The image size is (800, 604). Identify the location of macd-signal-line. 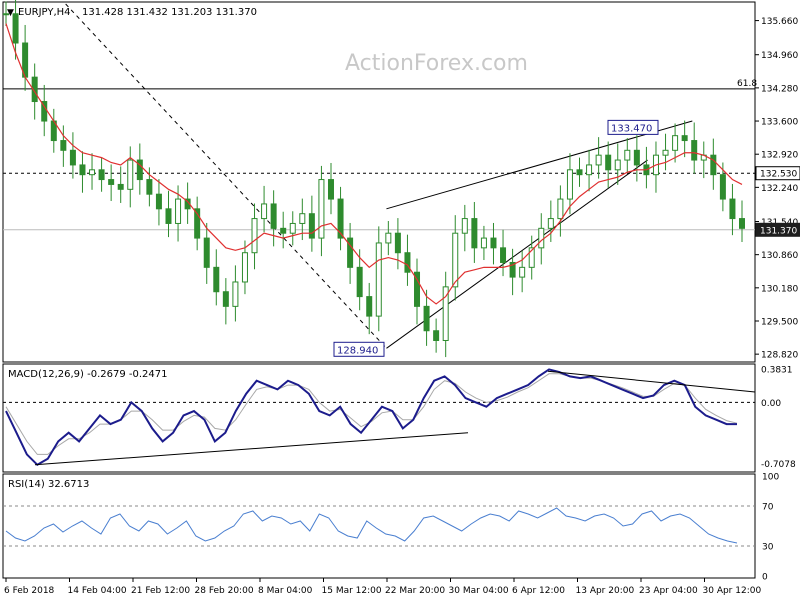
(371, 414).